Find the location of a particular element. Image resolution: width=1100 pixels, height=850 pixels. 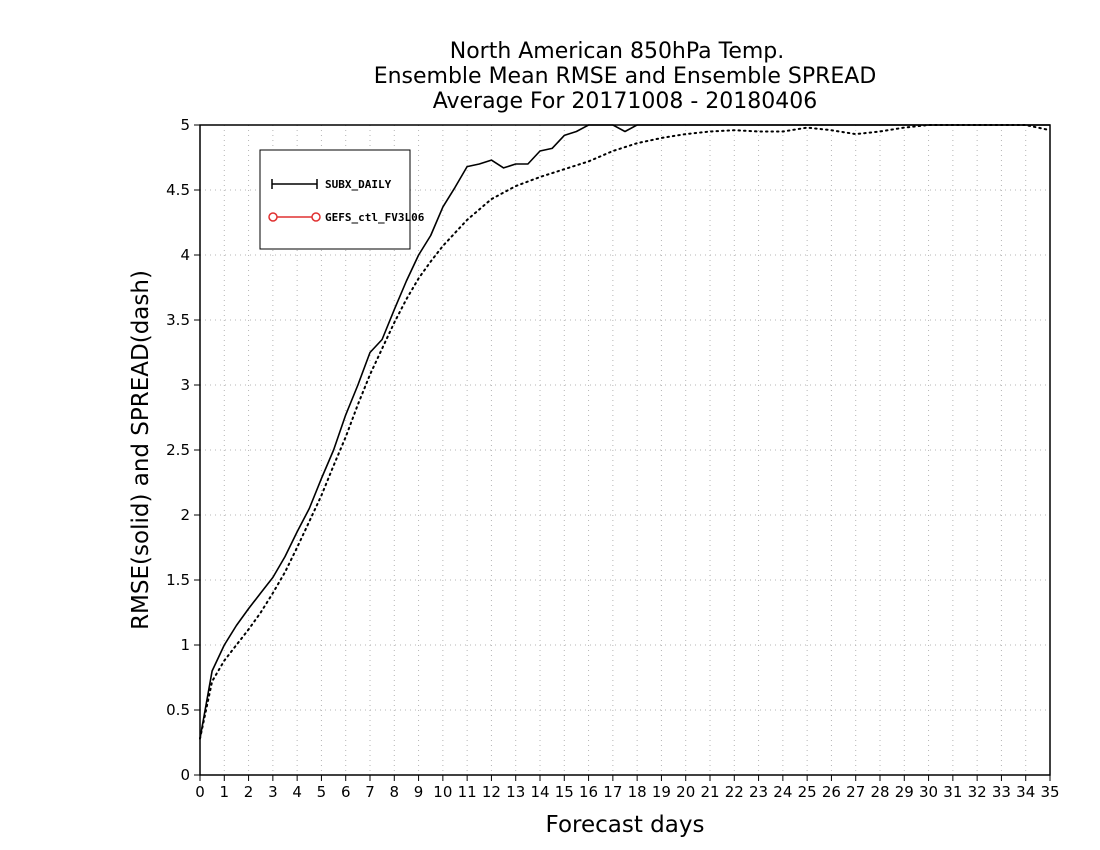

y-tick-label: 2 is located at coordinates (185, 515).